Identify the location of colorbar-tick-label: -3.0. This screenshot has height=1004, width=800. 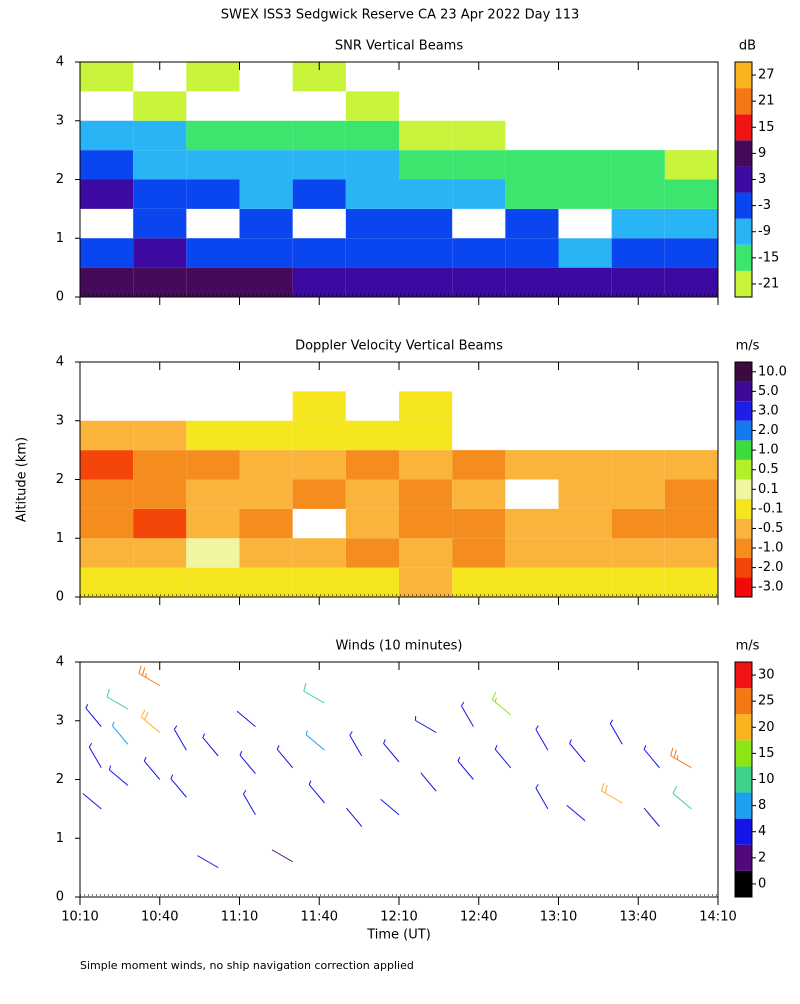
(770, 587).